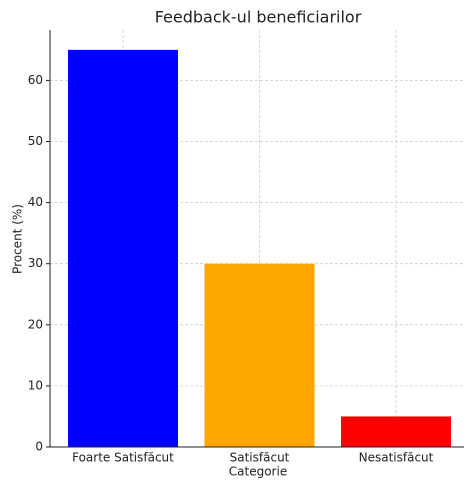 The width and height of the screenshot is (466, 483). What do you see at coordinates (35, 263) in the screenshot?
I see `y-tick-label: 30` at bounding box center [35, 263].